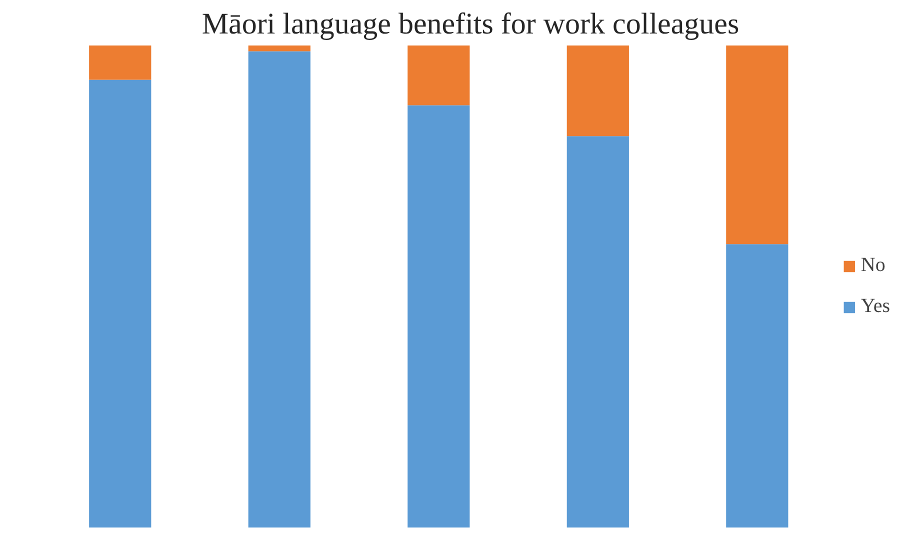 This screenshot has height=558, width=906. What do you see at coordinates (873, 265) in the screenshot?
I see `legend-label: No` at bounding box center [873, 265].